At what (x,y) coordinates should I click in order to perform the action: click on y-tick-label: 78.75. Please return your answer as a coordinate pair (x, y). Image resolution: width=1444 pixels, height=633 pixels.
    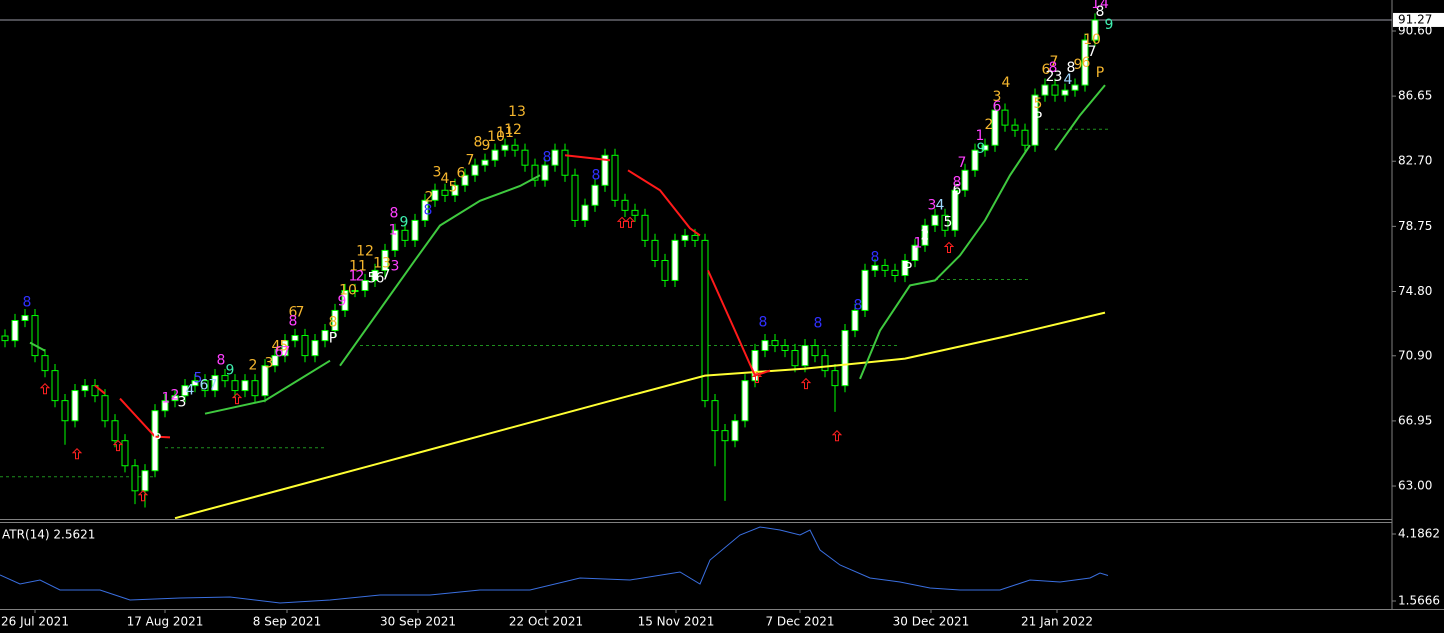
    Looking at the image, I should click on (1415, 226).